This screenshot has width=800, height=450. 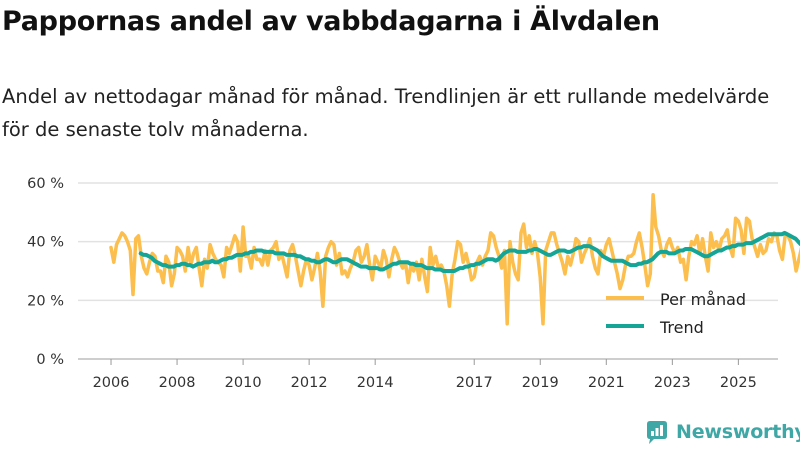 What do you see at coordinates (45, 301) in the screenshot?
I see `y-tick-label: 20 %` at bounding box center [45, 301].